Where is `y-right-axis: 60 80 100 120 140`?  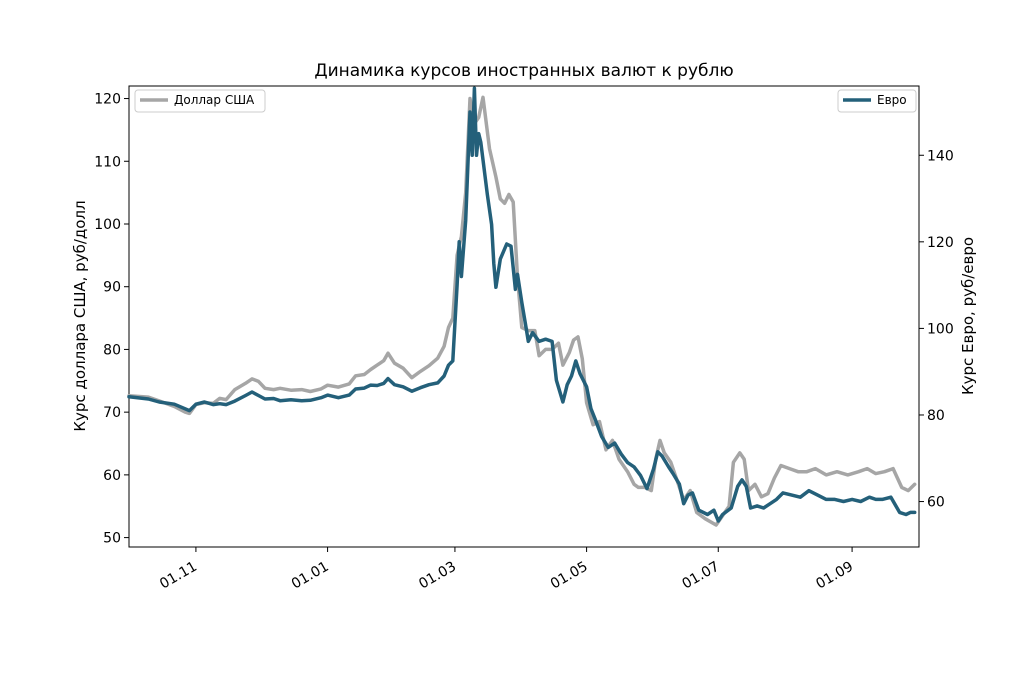 y-right-axis: 60 80 100 120 140 is located at coordinates (936, 329).